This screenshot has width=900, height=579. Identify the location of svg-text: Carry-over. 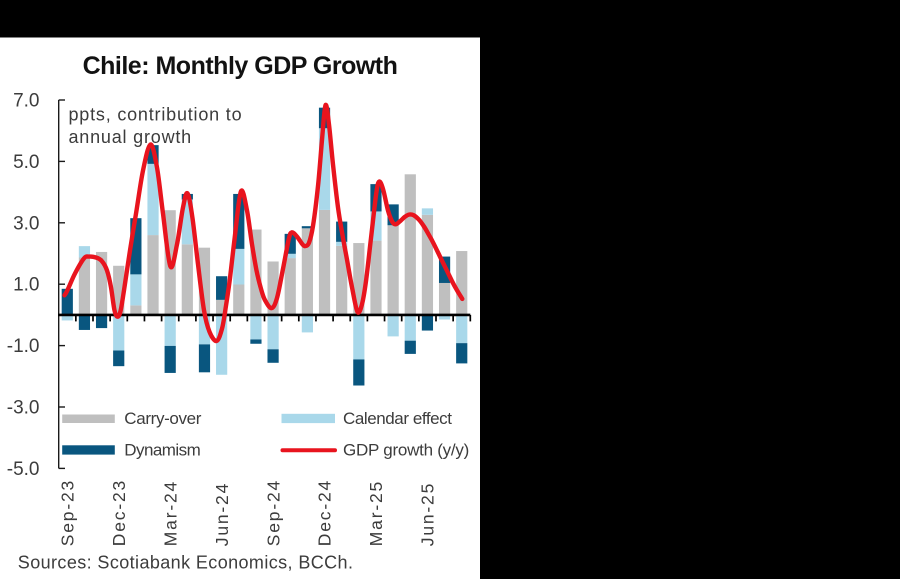
(162, 418).